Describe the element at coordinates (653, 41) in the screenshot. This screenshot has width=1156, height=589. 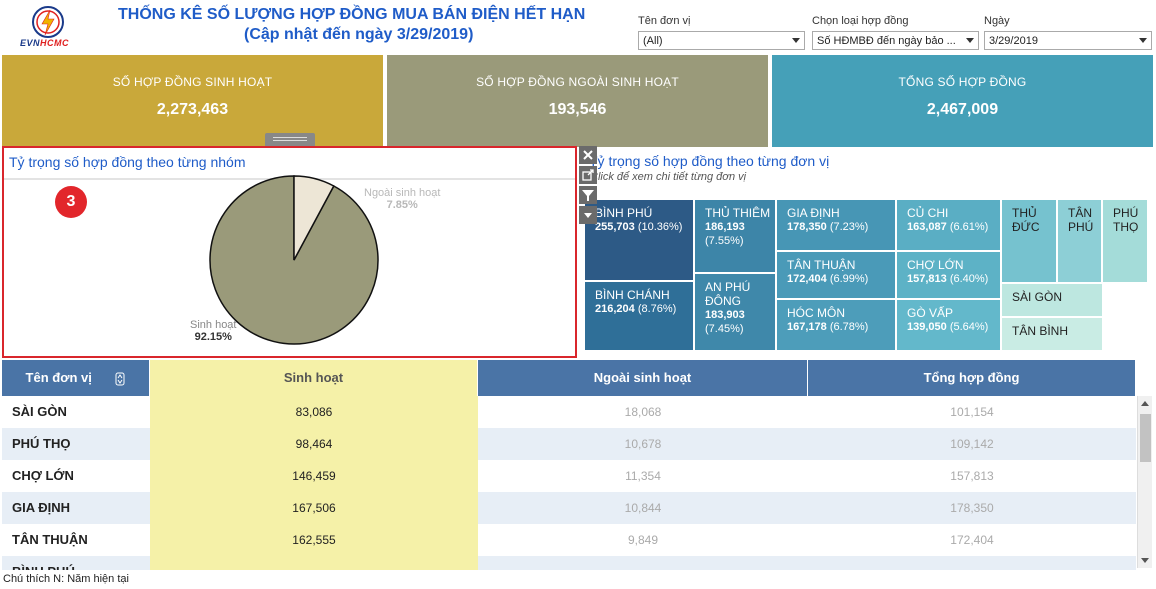
I see `unit-filter-value: (All)` at that location.